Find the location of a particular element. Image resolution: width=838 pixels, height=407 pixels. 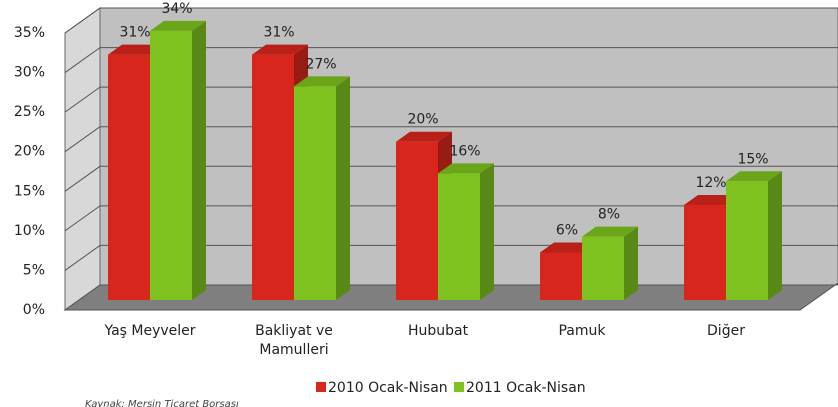

y-tick-label: 25% is located at coordinates (29, 112).